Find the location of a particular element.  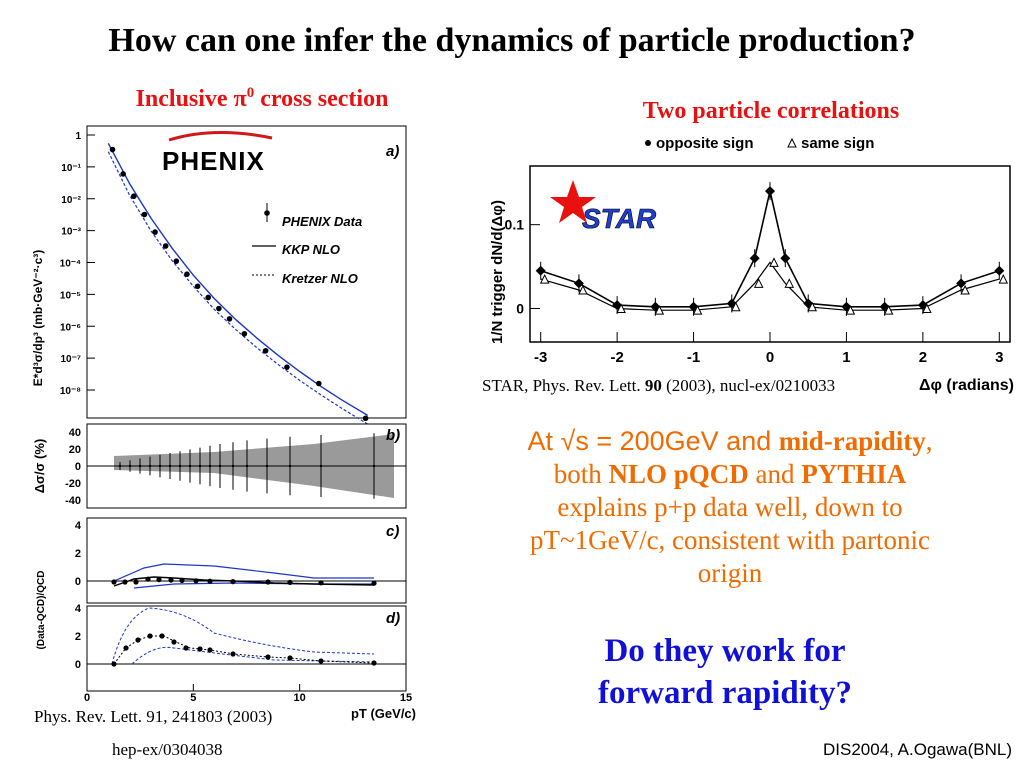

comma-text: , is located at coordinates (929, 441).